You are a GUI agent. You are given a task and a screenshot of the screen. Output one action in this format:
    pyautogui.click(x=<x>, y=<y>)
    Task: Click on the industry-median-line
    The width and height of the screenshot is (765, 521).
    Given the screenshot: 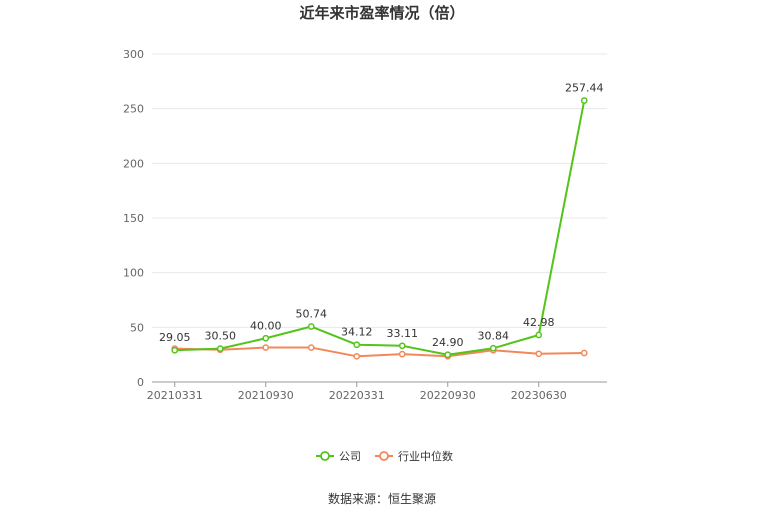 What is the action you would take?
    pyautogui.click(x=379, y=352)
    